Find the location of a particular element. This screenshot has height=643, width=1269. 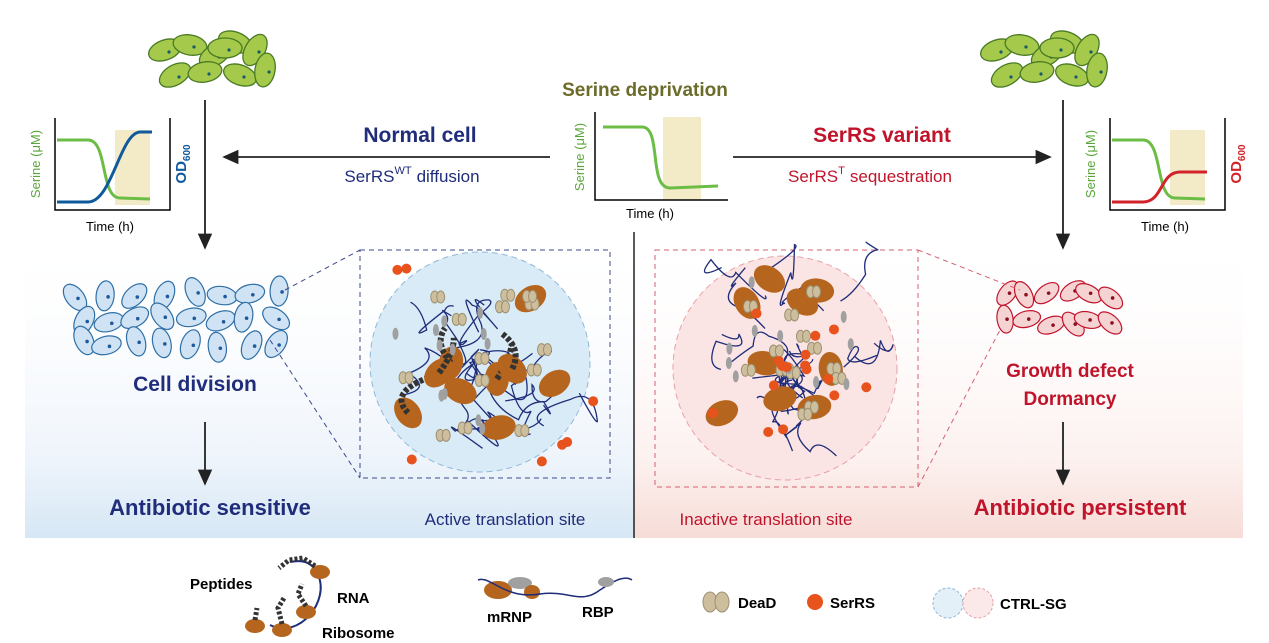

legend-ribosome is located at coordinates (282, 630).